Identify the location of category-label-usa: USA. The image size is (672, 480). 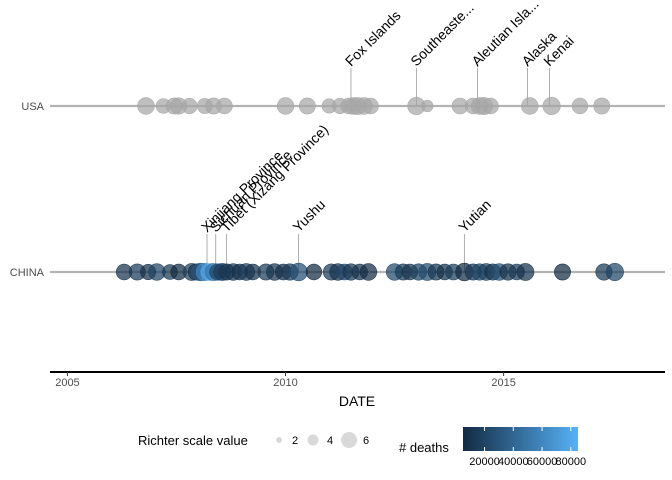
(32, 107).